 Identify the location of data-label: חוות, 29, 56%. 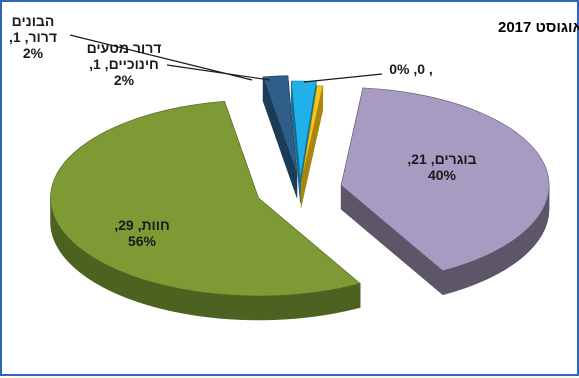
(142, 233).